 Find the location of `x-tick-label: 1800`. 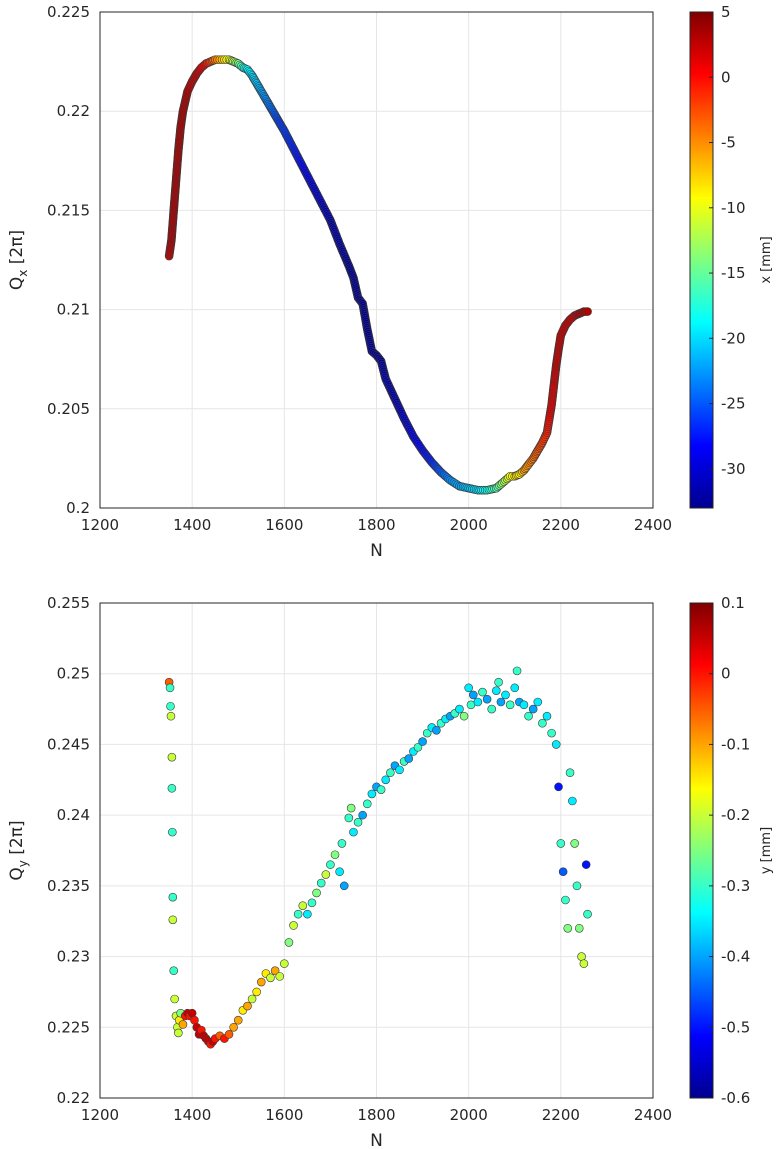

x-tick-label: 1800 is located at coordinates (376, 1115).